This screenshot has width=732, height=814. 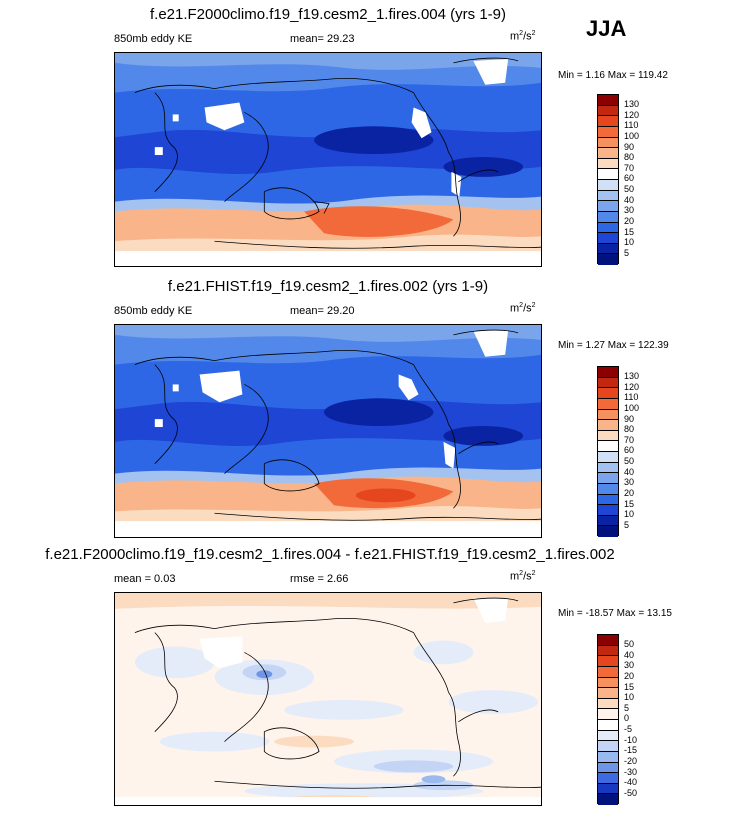 I want to click on panel1-level: 20, so click(x=629, y=220).